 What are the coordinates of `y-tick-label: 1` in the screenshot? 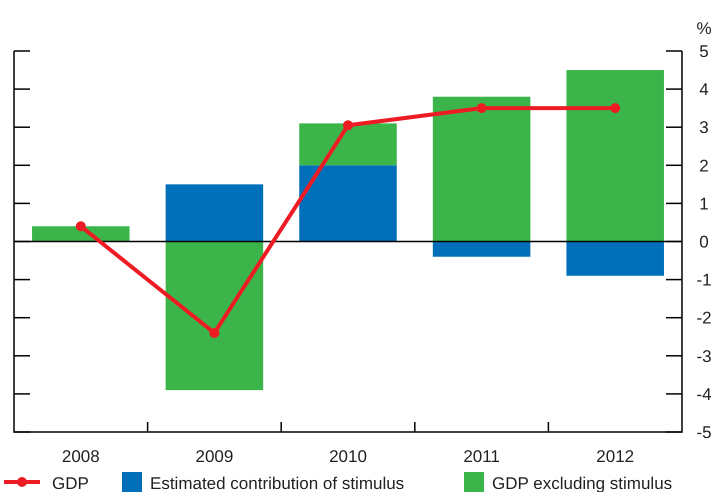 It's located at (704, 204).